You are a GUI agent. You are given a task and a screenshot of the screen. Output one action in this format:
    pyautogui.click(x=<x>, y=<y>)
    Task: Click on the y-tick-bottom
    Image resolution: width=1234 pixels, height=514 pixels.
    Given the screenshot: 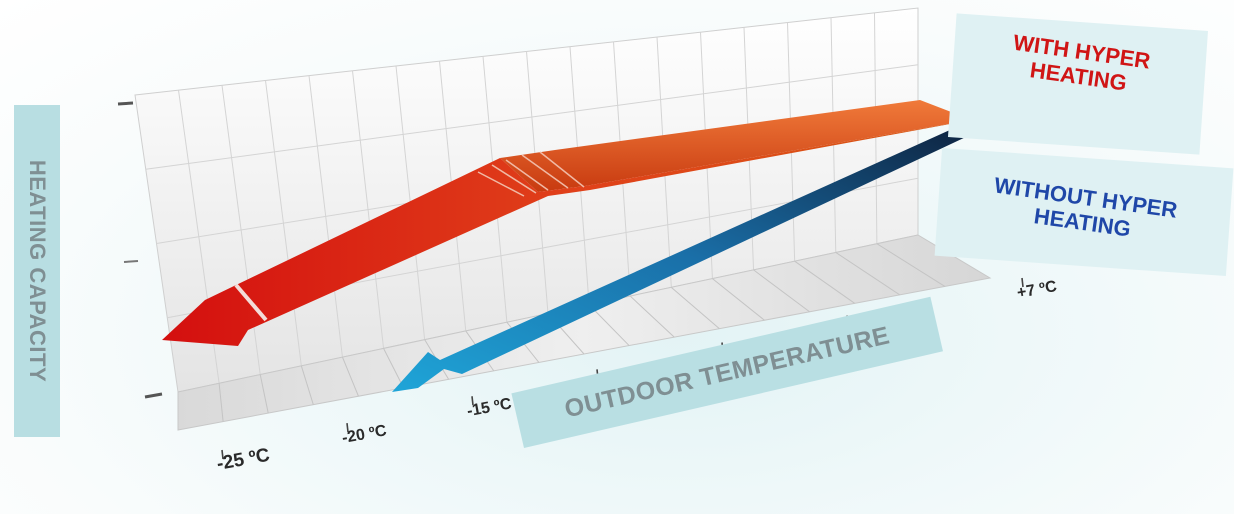 What is the action you would take?
    pyautogui.click(x=153, y=395)
    